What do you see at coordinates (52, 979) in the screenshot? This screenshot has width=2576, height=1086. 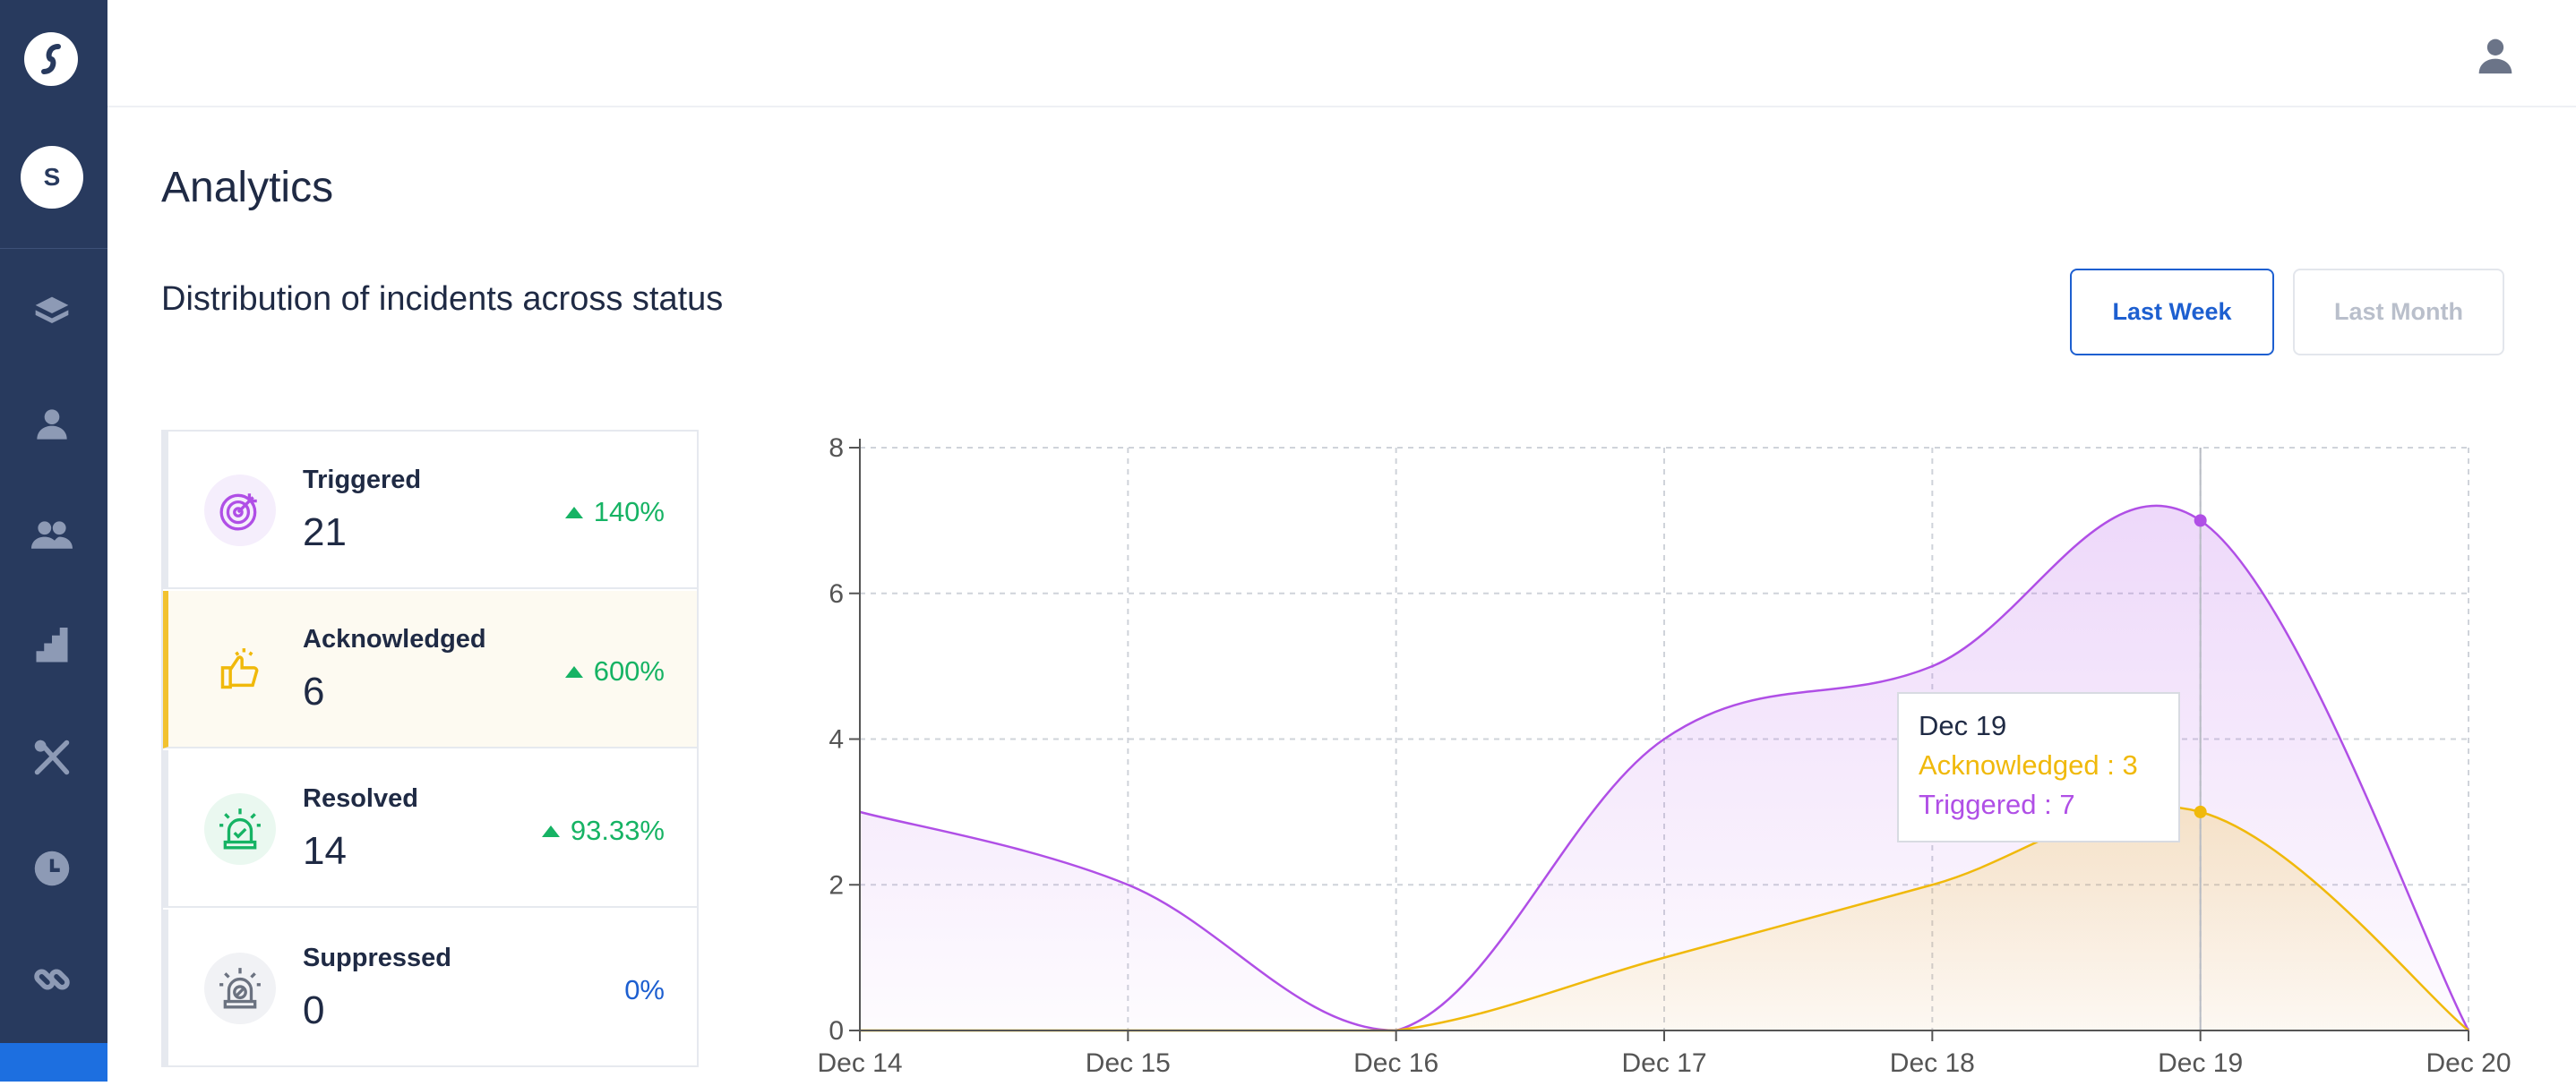 I see `link-icon` at bounding box center [52, 979].